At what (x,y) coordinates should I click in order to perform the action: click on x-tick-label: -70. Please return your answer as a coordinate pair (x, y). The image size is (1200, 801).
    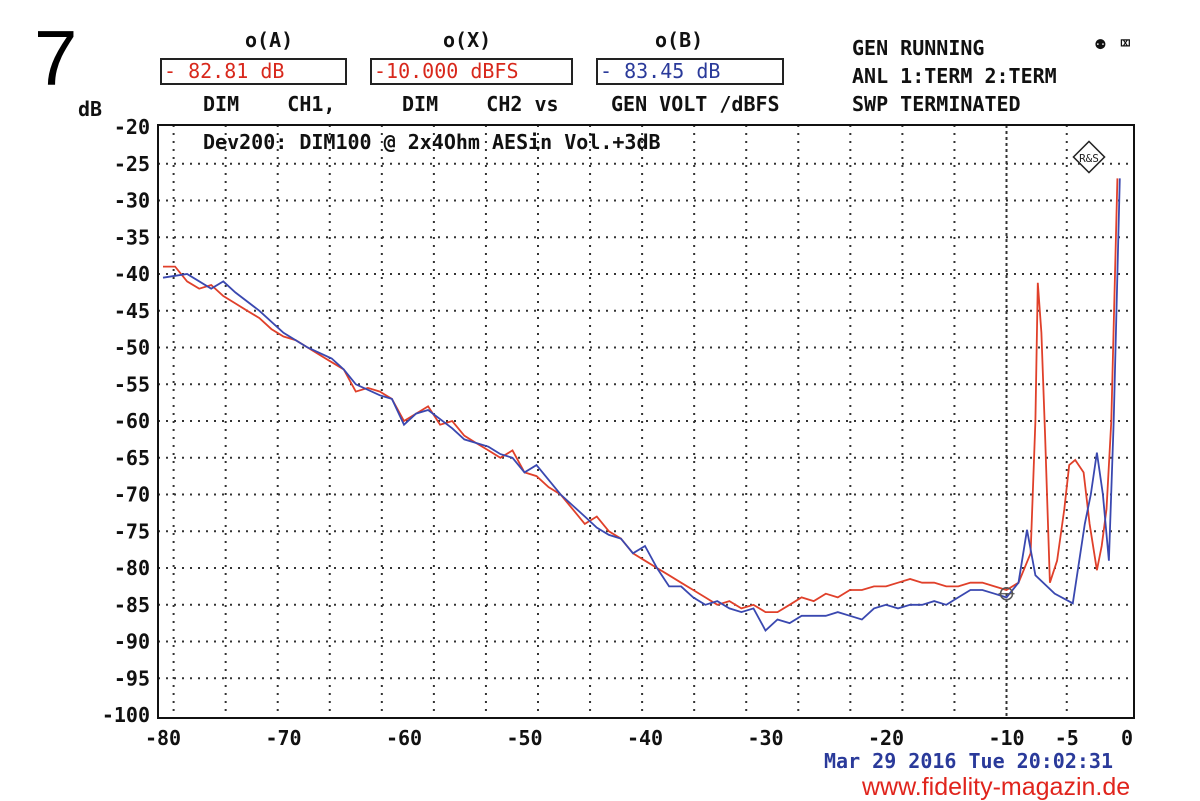
    Looking at the image, I should click on (283, 738).